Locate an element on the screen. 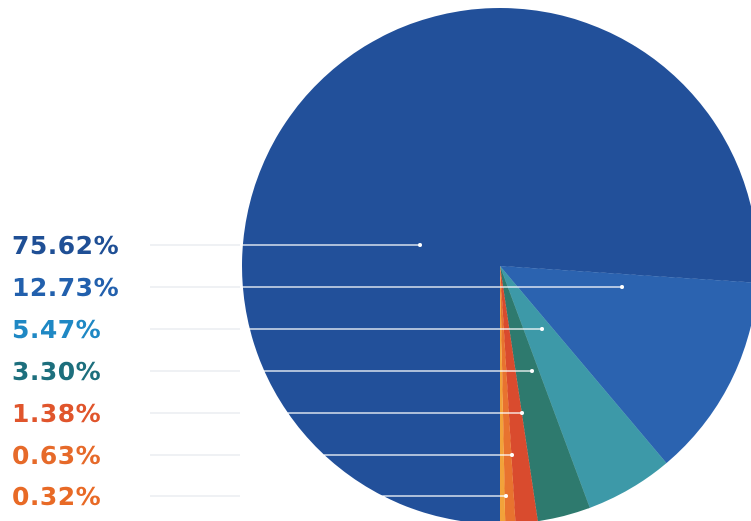  slice-label-4: 3.30% is located at coordinates (56, 371).